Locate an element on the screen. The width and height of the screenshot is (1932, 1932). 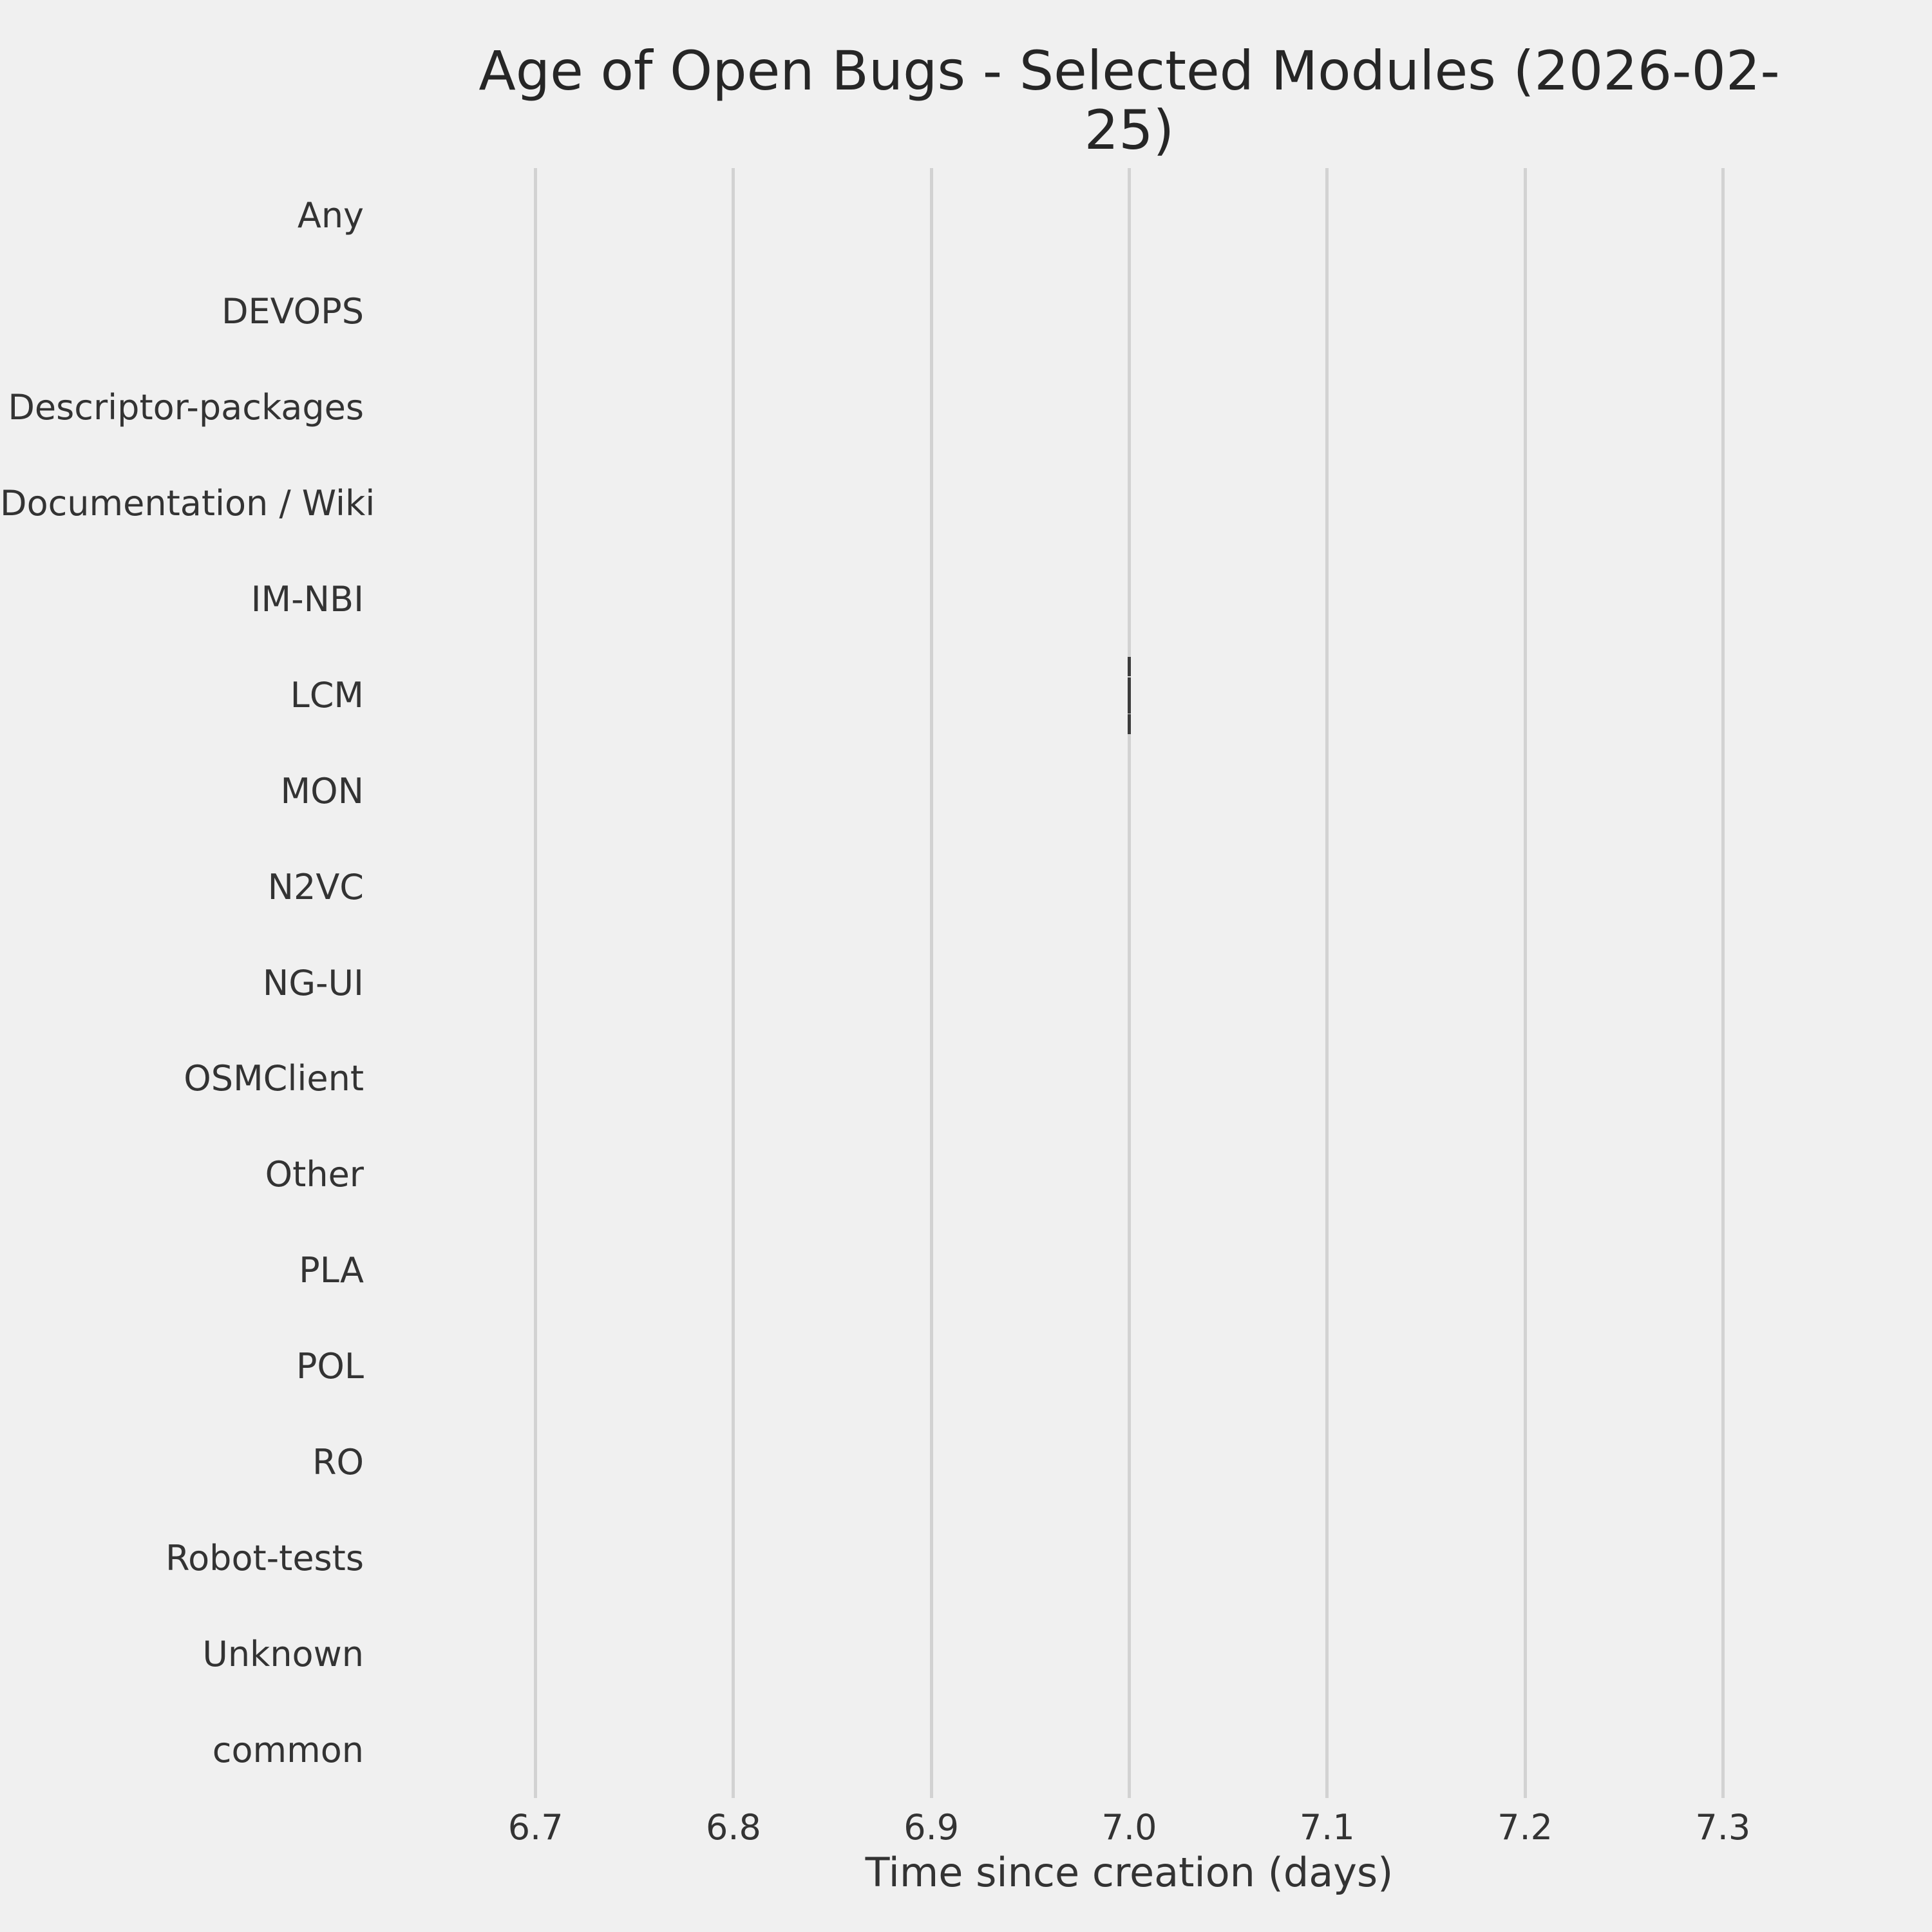
y-axis-label-other: Other is located at coordinates (314, 1174).